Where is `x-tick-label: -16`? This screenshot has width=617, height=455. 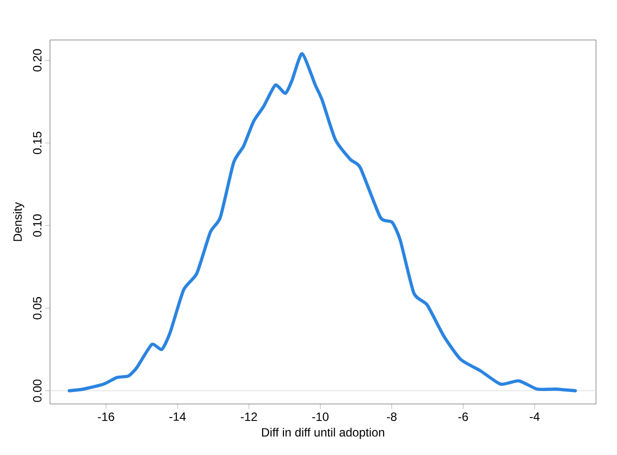
x-tick-label: -16 is located at coordinates (106, 416).